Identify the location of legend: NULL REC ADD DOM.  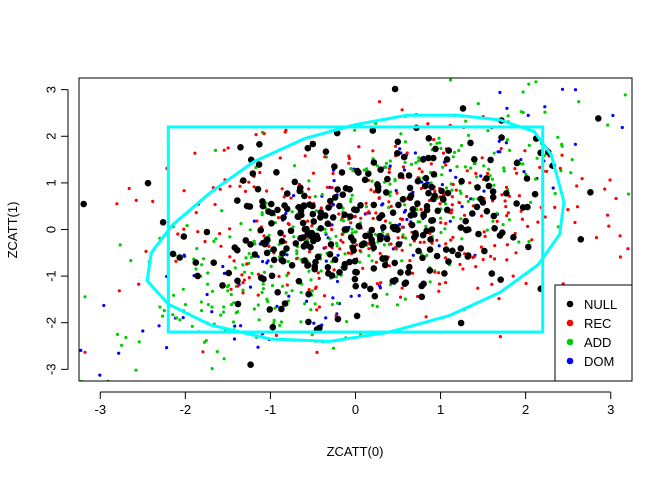
(593, 333).